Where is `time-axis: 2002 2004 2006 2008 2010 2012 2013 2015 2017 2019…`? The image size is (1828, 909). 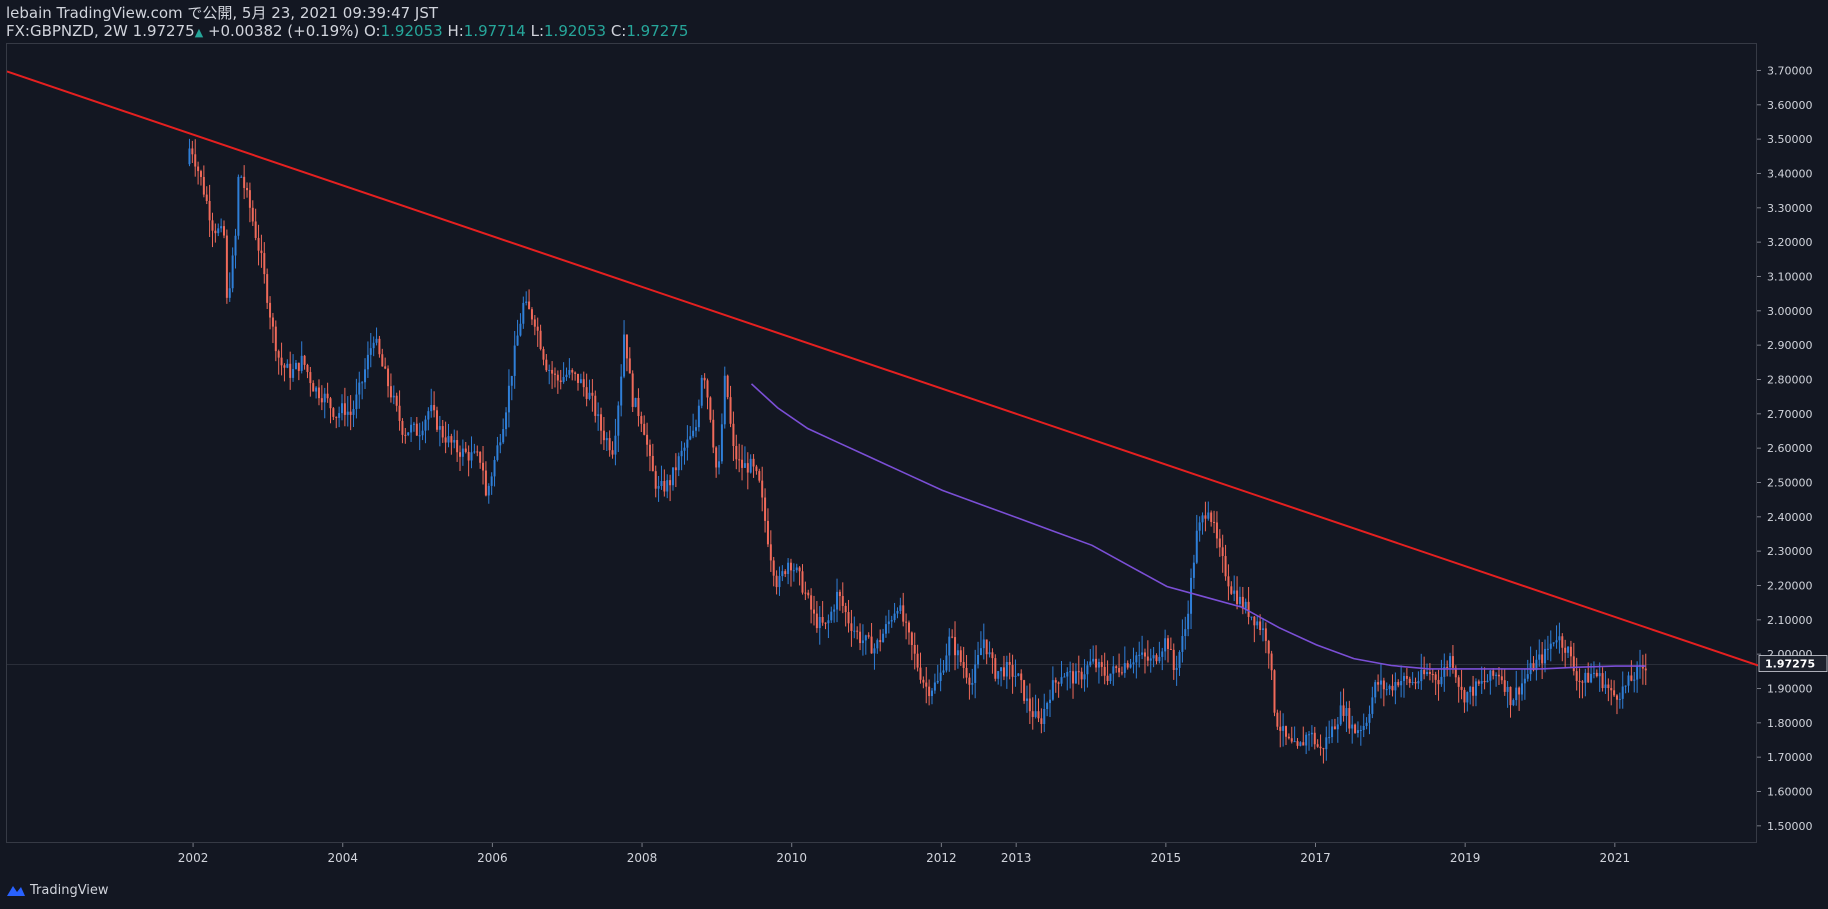
time-axis: 2002 2004 2006 2008 2010 2012 2013 2015 2017 2019… is located at coordinates (881, 858).